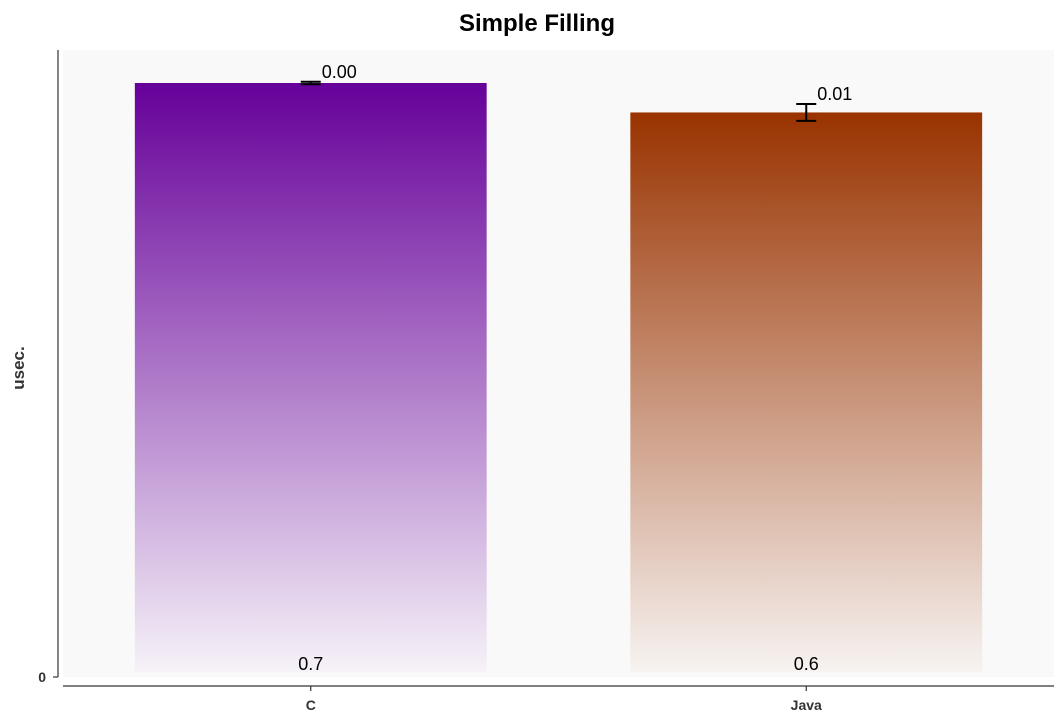 This screenshot has height=713, width=1054. What do you see at coordinates (339, 72) in the screenshot?
I see `error-label-c: 0.00` at bounding box center [339, 72].